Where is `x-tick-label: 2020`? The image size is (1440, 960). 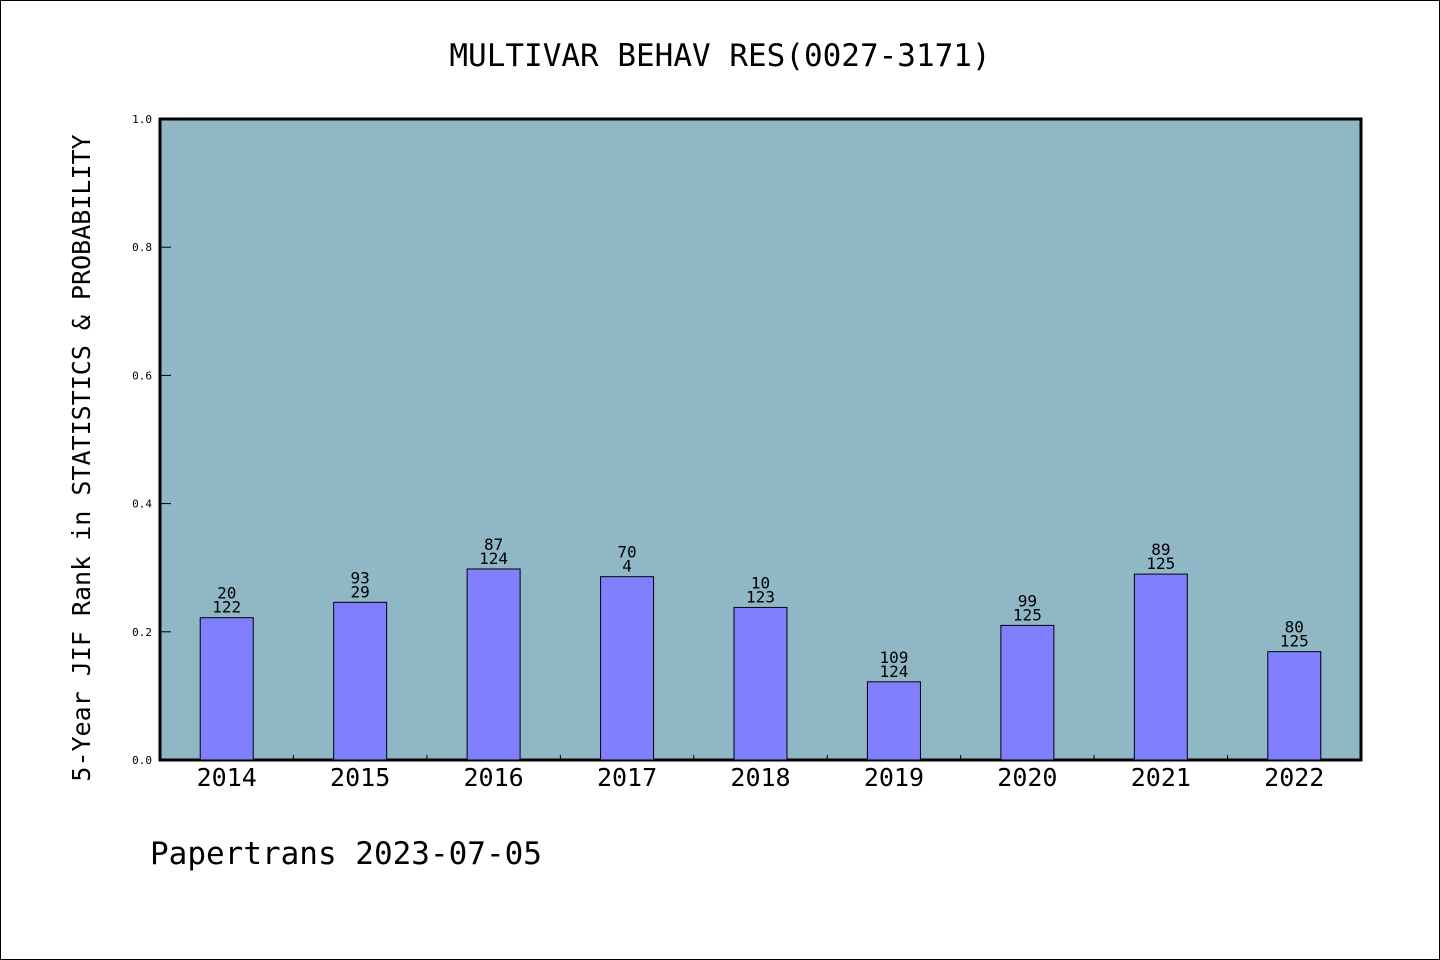 x-tick-label: 2020 is located at coordinates (1027, 777).